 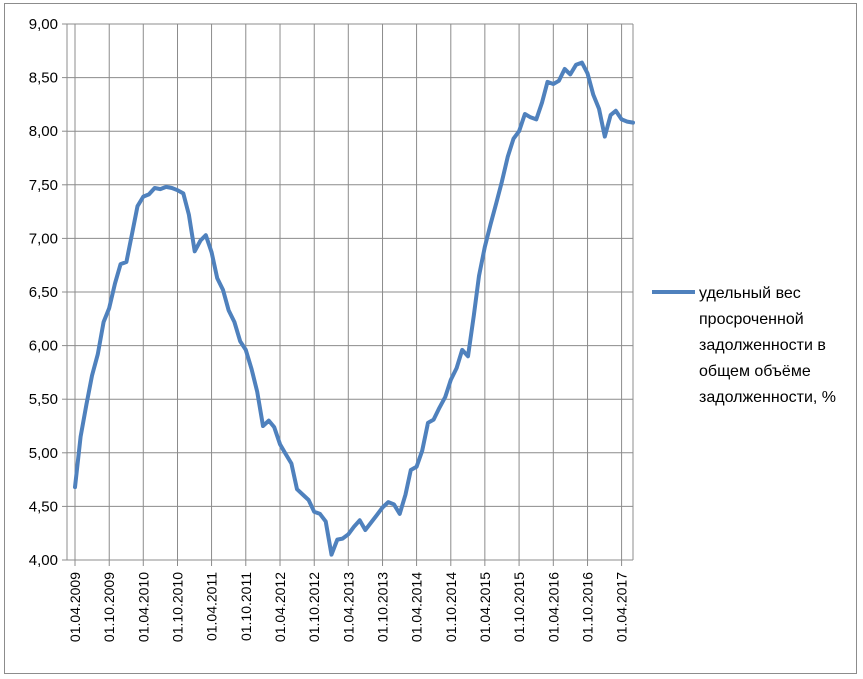 I want to click on y-tick-label: 9,00, so click(x=43, y=24).